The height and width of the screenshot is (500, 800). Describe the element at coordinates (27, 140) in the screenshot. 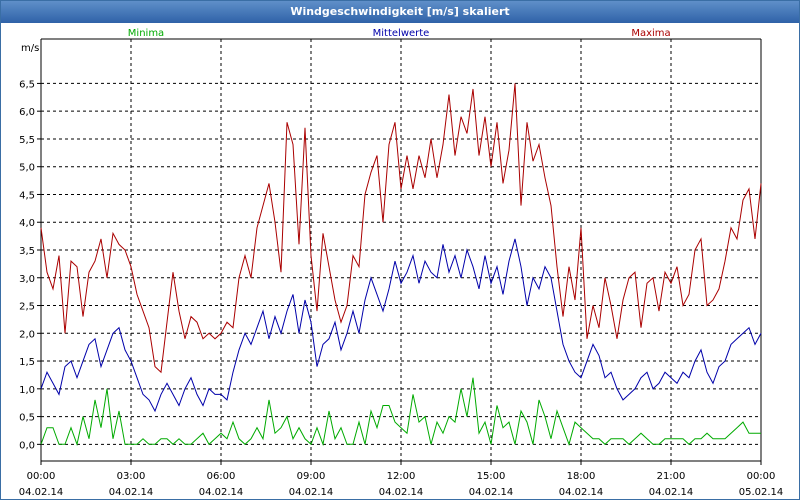

I see `y-tick-label: 5,5` at that location.